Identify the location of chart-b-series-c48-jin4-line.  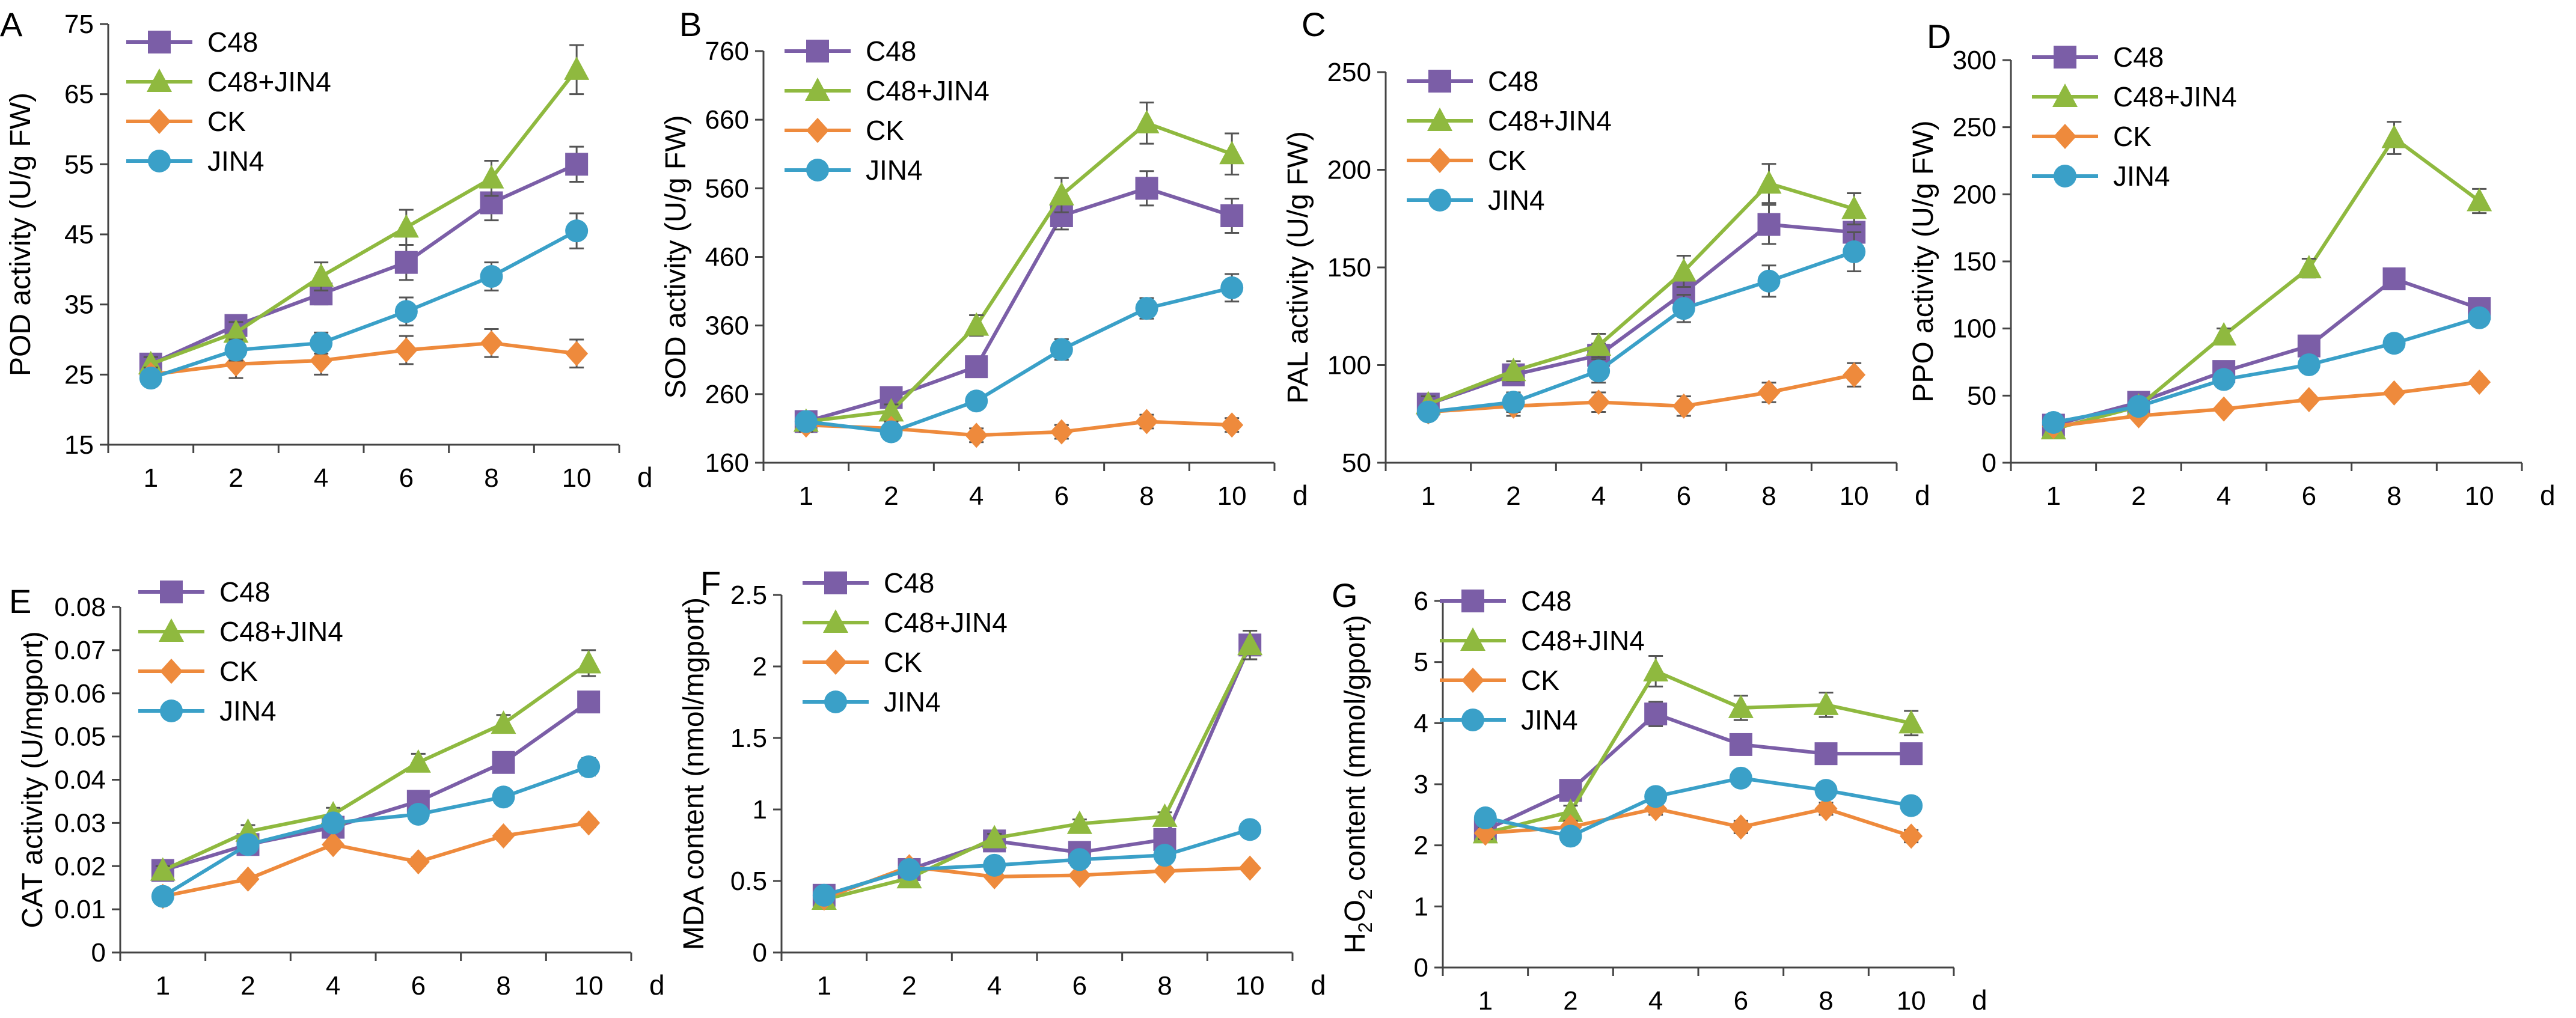
(1019, 273).